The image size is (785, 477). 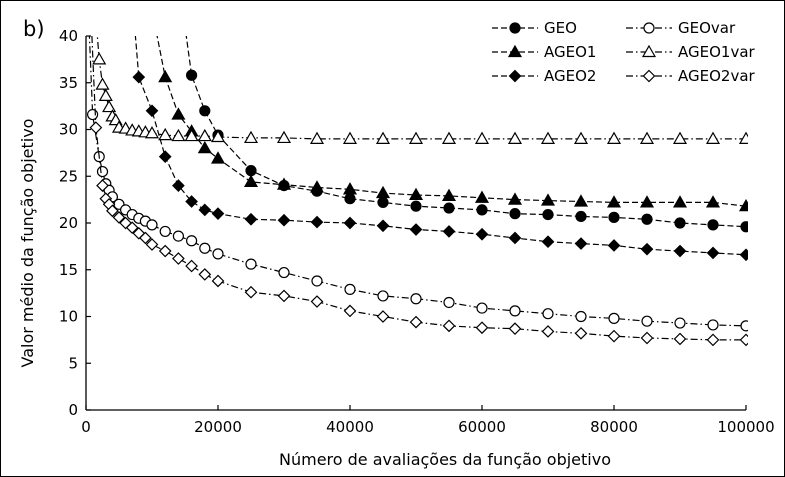 What do you see at coordinates (717, 76) in the screenshot?
I see `legend-label-ageo2var: AGEO2var` at bounding box center [717, 76].